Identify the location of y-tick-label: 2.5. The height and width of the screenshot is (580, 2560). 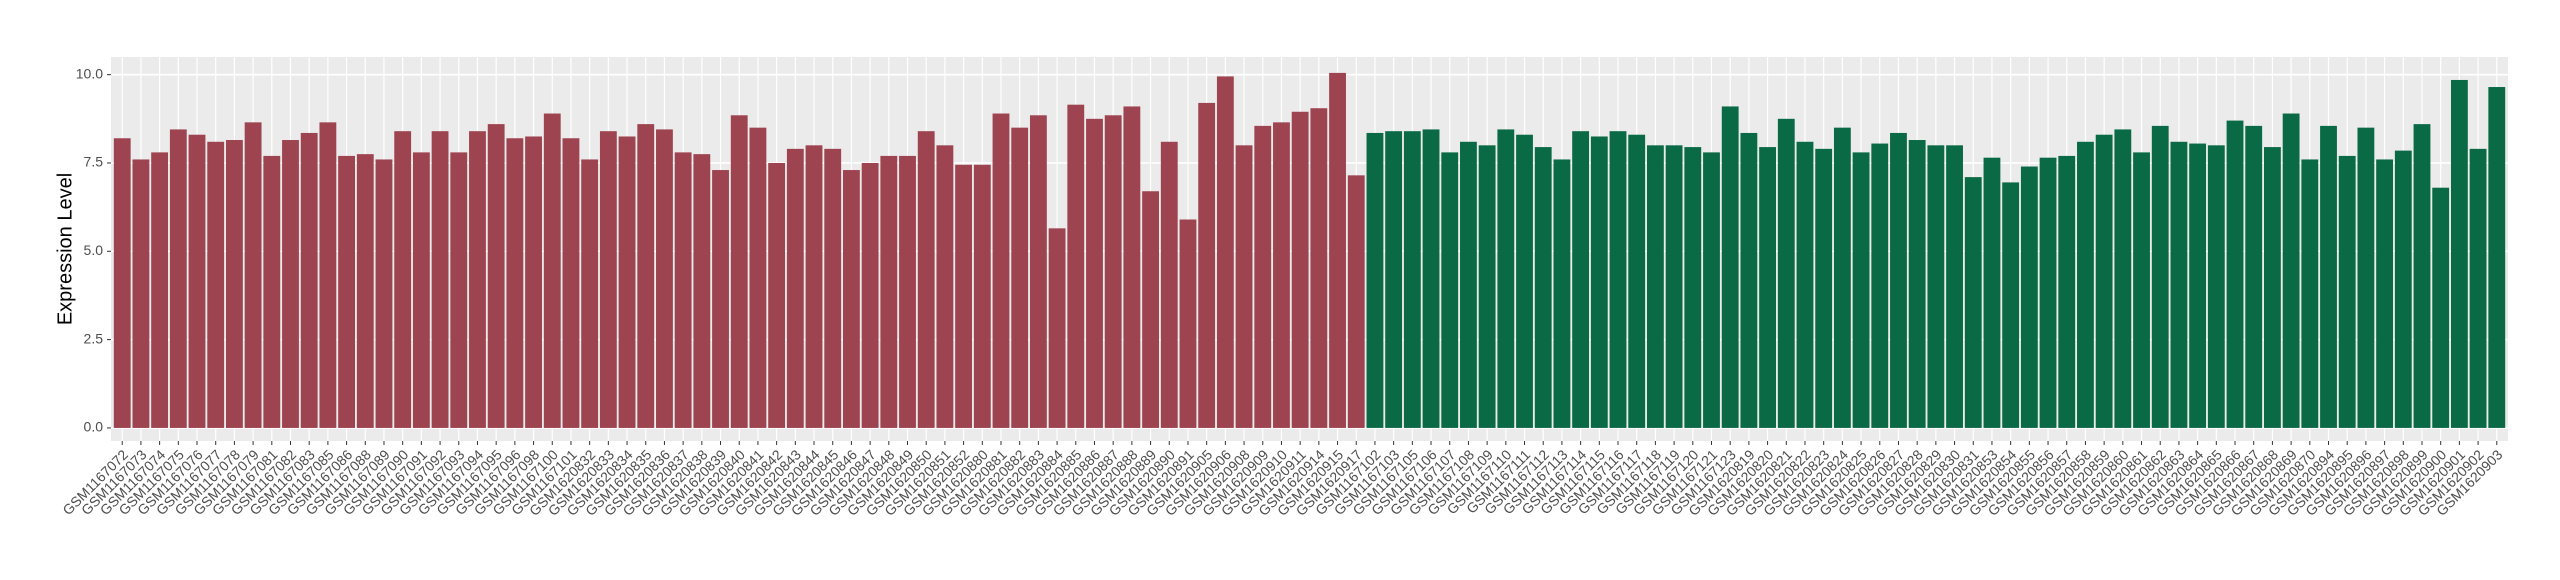
(94, 338).